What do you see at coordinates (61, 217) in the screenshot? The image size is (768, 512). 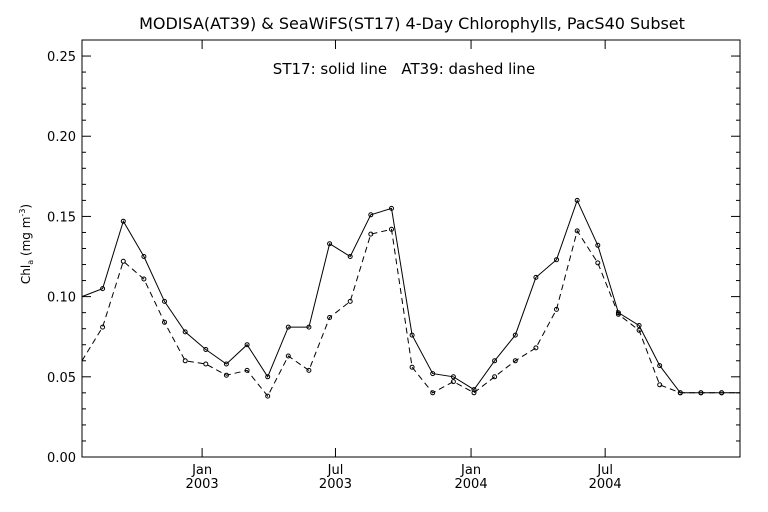 I see `y-tick-label: 0.15` at bounding box center [61, 217].